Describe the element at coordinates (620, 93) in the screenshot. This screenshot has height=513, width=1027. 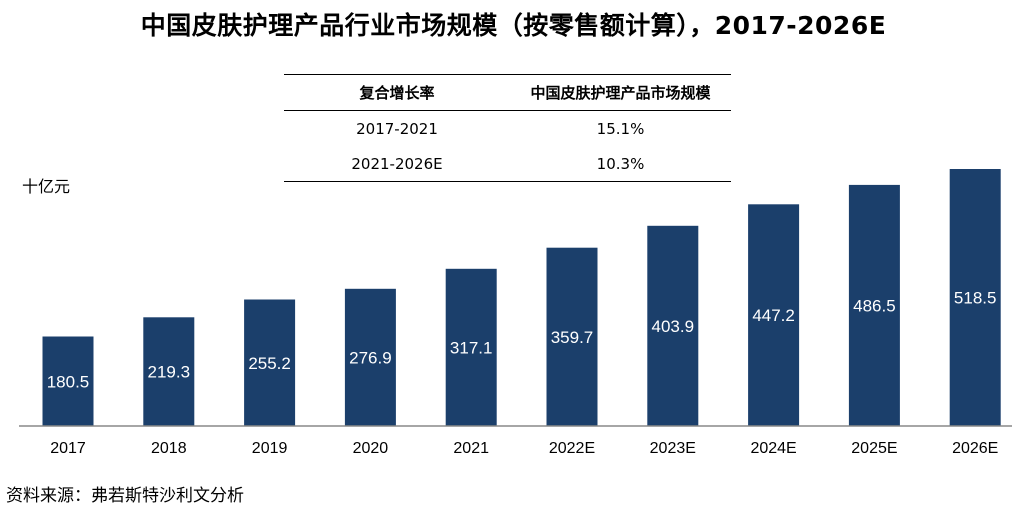
I see `cagr-header-market: 中国皮肤护理产品市场规模` at that location.